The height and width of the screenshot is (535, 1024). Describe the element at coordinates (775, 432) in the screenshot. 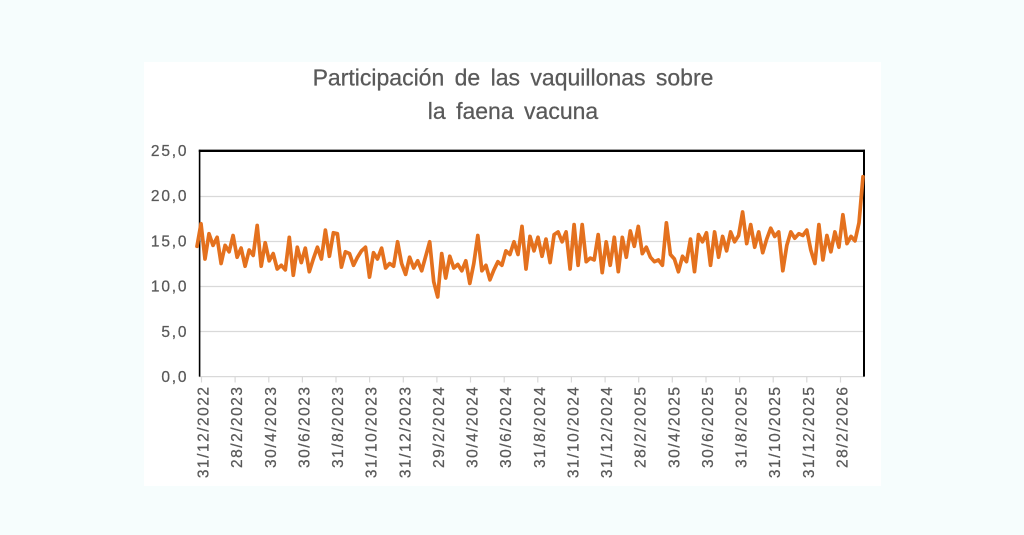

I see `svg-text: 31/10/2025` at that location.